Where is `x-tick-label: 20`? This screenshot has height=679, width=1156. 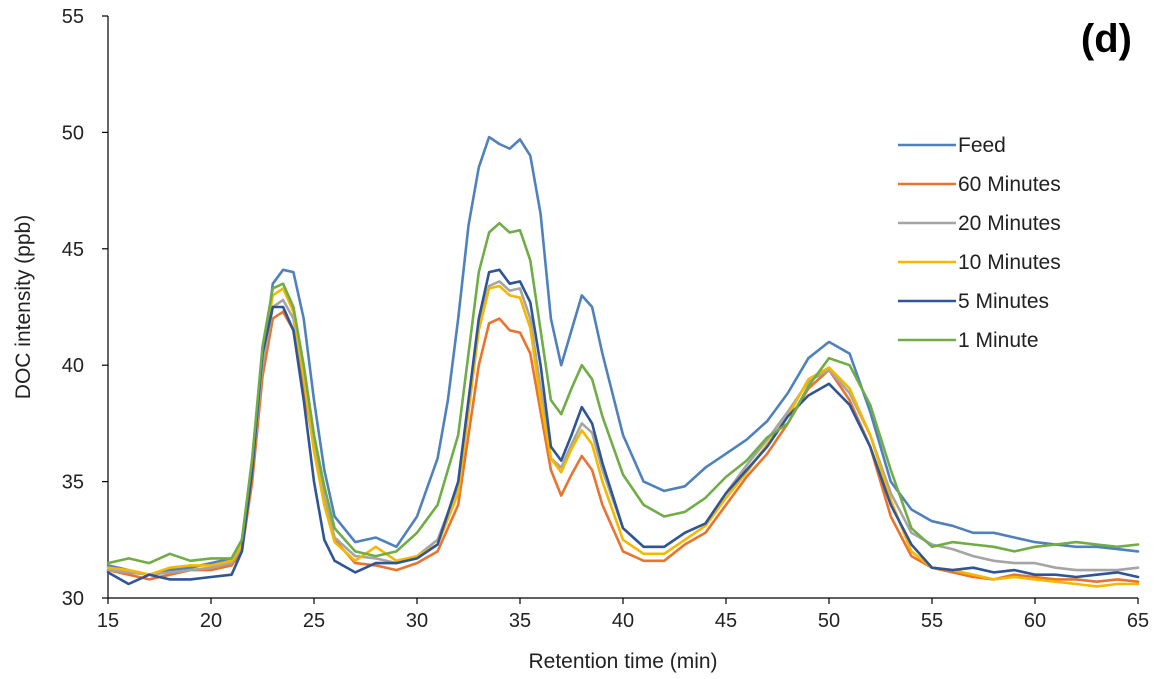
x-tick-label: 20 is located at coordinates (211, 621).